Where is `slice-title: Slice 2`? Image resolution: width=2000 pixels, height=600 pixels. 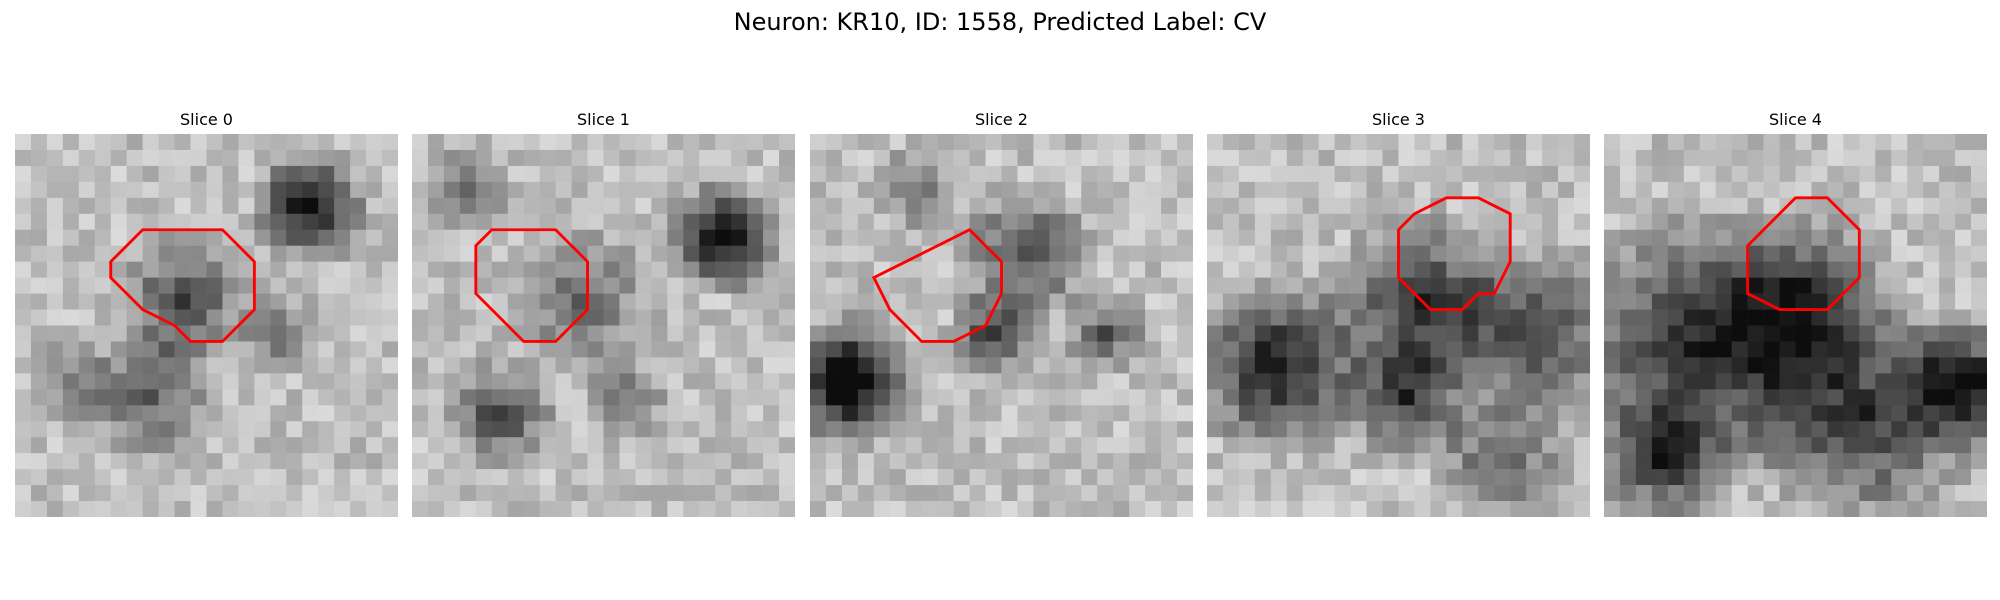
slice-title: Slice 2 is located at coordinates (1001, 119).